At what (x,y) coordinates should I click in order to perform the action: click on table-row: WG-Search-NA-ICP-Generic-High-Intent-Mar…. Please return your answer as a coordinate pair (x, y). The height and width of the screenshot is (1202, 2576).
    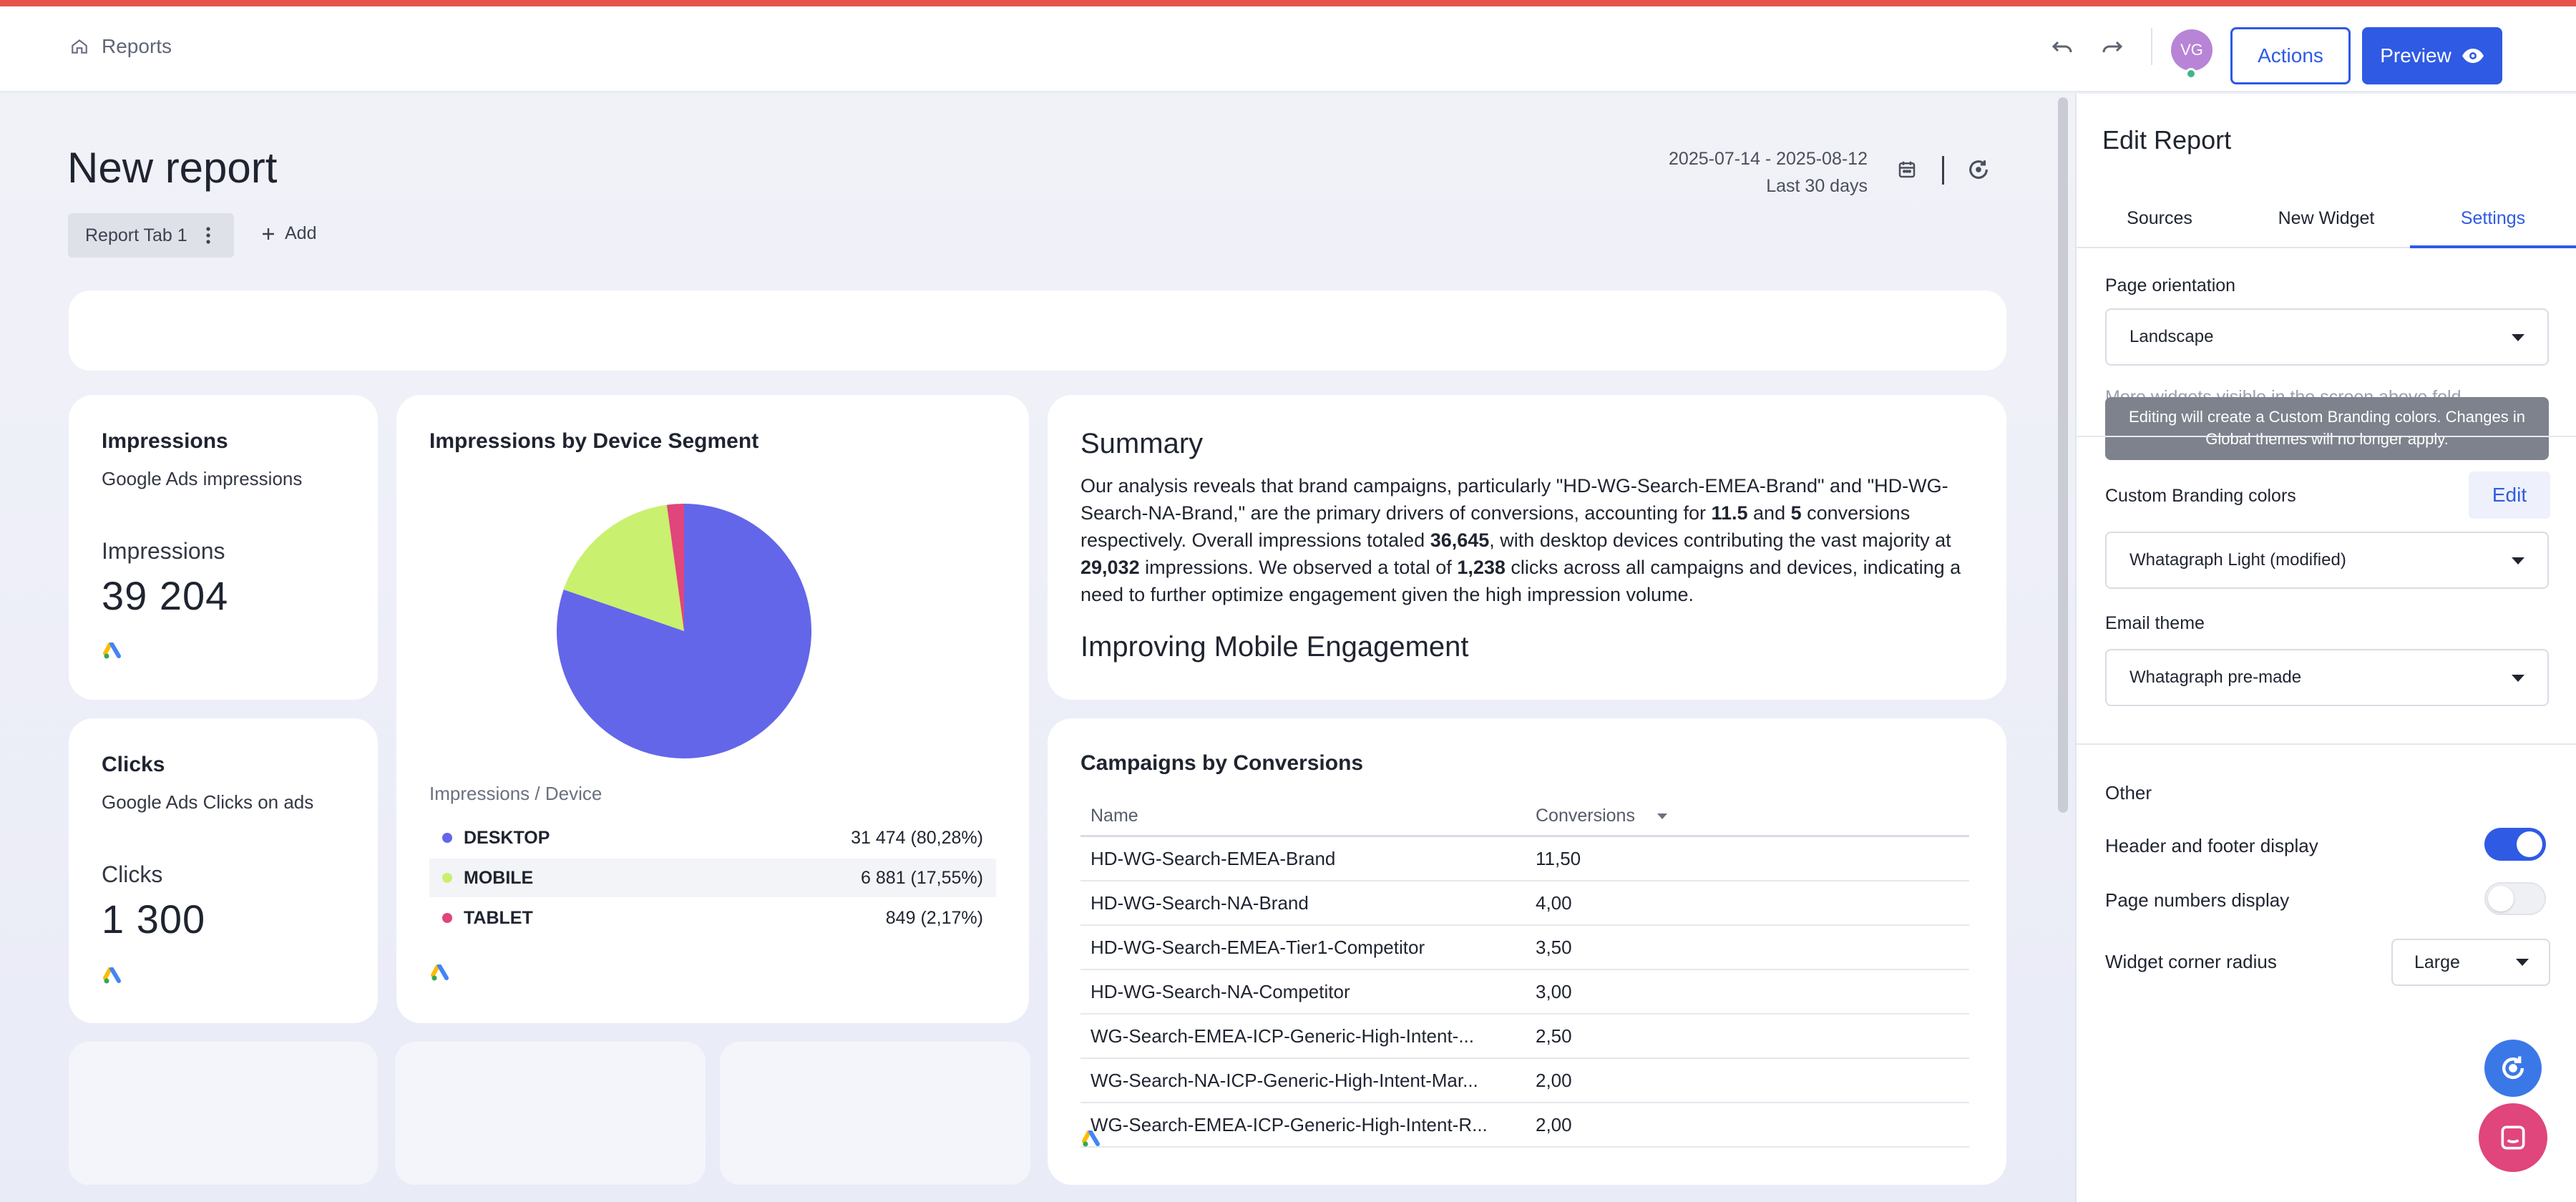
    Looking at the image, I should click on (1524, 1081).